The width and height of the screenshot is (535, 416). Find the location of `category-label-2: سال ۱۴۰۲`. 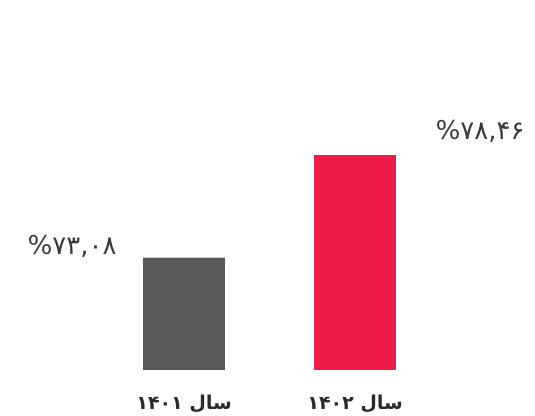

category-label-2: سال ۱۴۰۲ is located at coordinates (354, 403).